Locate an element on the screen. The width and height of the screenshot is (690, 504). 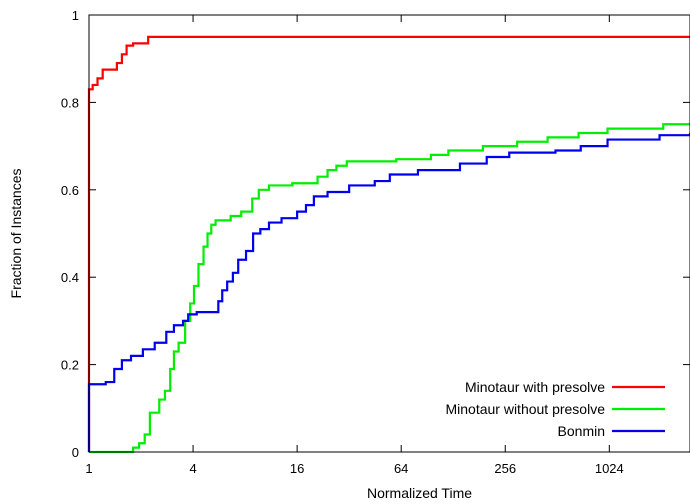
x-tick-label: 4 is located at coordinates (192, 468).